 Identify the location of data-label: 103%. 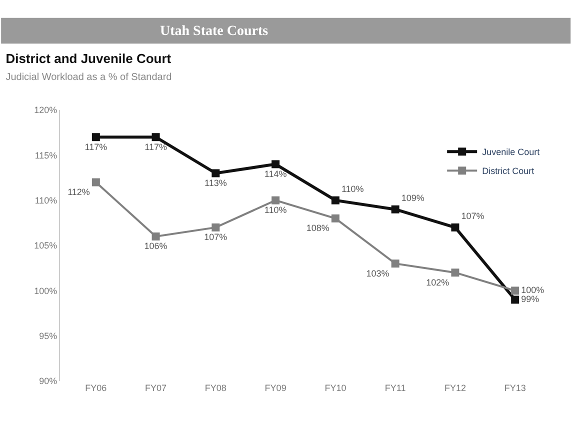
(378, 273).